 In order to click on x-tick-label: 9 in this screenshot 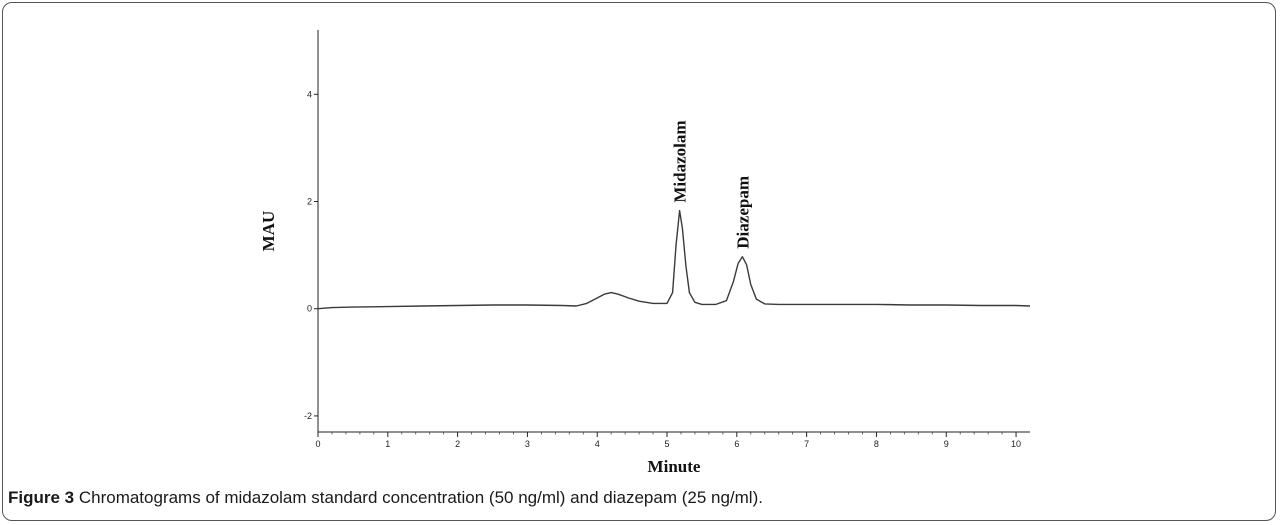, I will do `click(946, 444)`.